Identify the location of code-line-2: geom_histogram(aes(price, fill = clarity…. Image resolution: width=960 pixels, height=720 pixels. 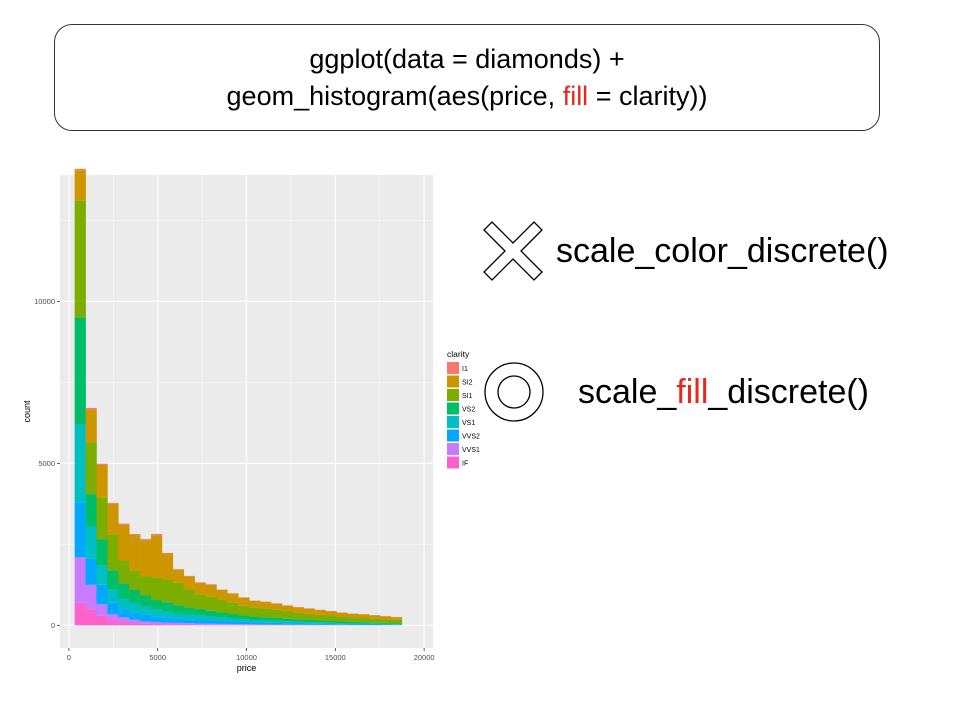
(467, 96).